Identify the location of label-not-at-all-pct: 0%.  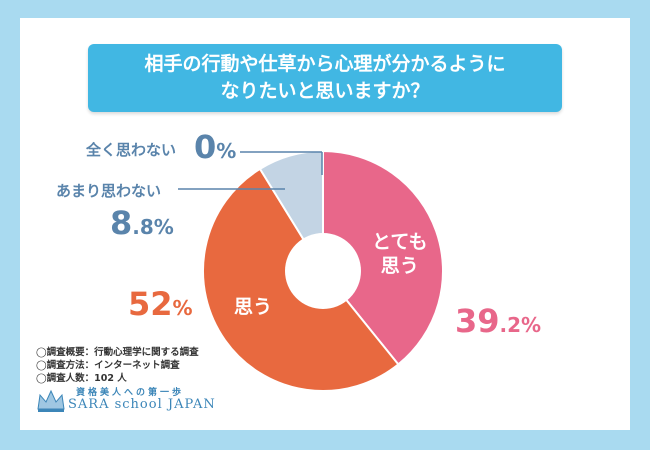
(215, 147).